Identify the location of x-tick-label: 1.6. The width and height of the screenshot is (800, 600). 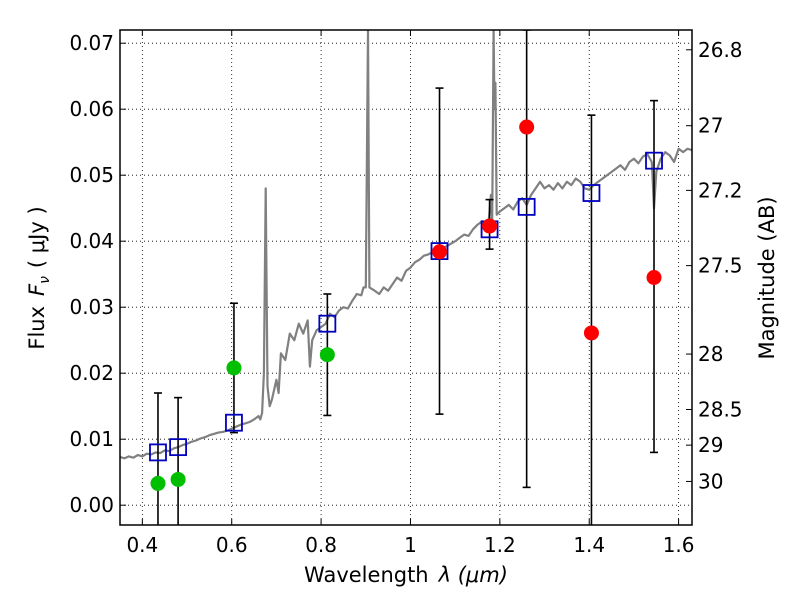
(679, 545).